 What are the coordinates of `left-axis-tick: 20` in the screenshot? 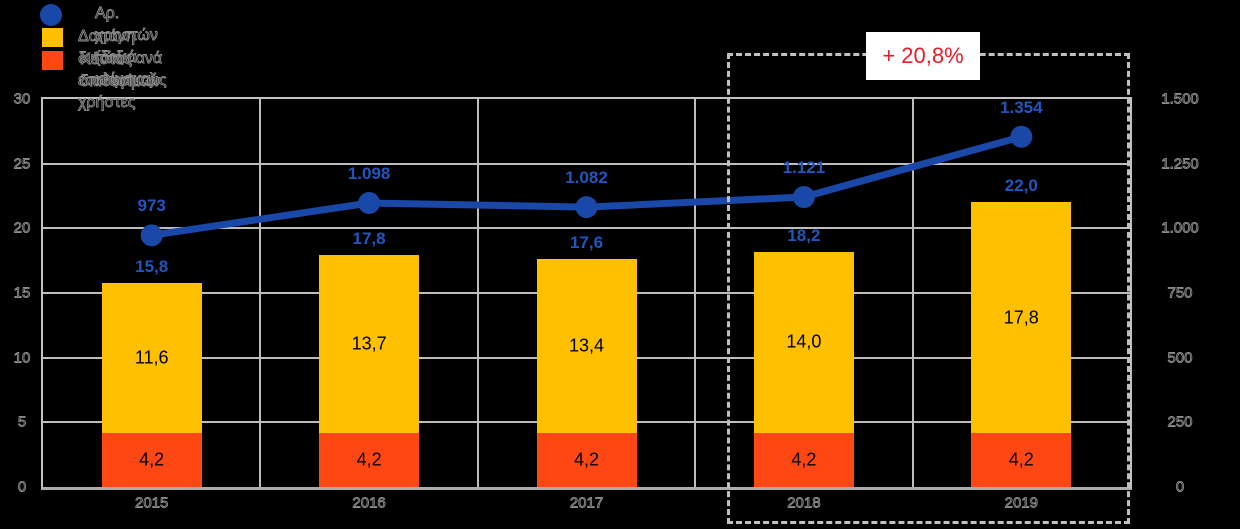 It's located at (22, 228).